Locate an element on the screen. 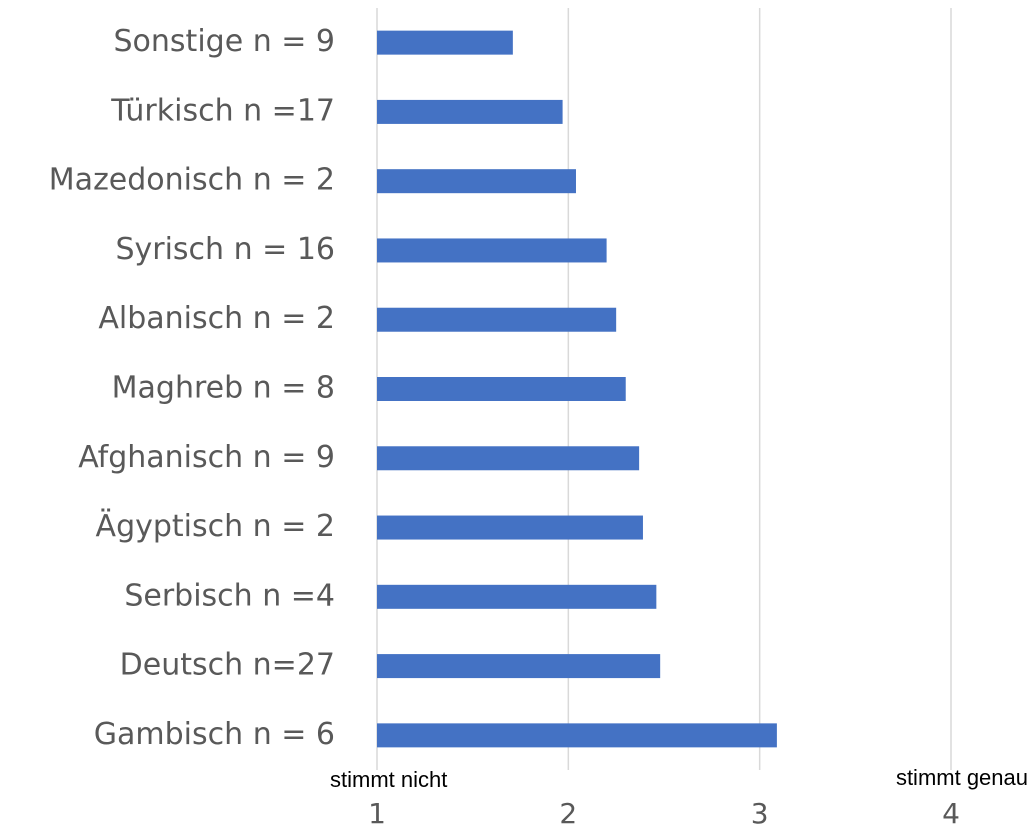 The width and height of the screenshot is (1030, 829). x-tick-label: 4 is located at coordinates (951, 813).